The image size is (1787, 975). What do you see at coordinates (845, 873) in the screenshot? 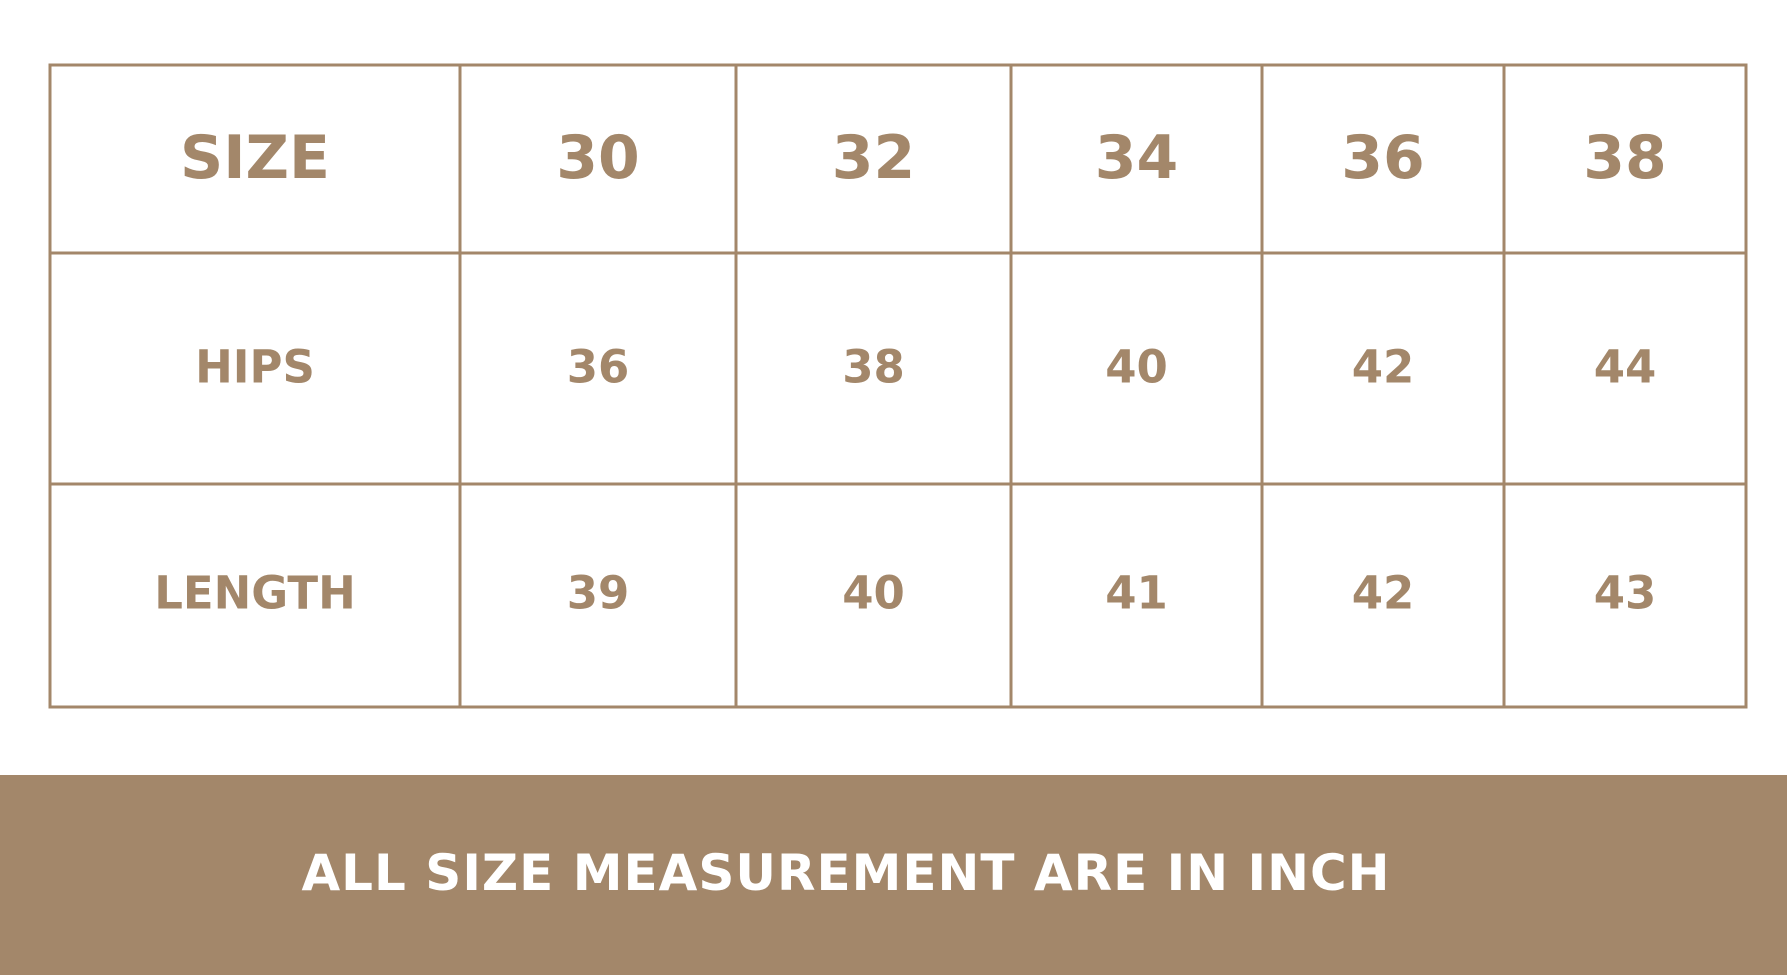
I see `footer-text: ALL SIZE MEASUREMENT ARE IN INCH` at bounding box center [845, 873].